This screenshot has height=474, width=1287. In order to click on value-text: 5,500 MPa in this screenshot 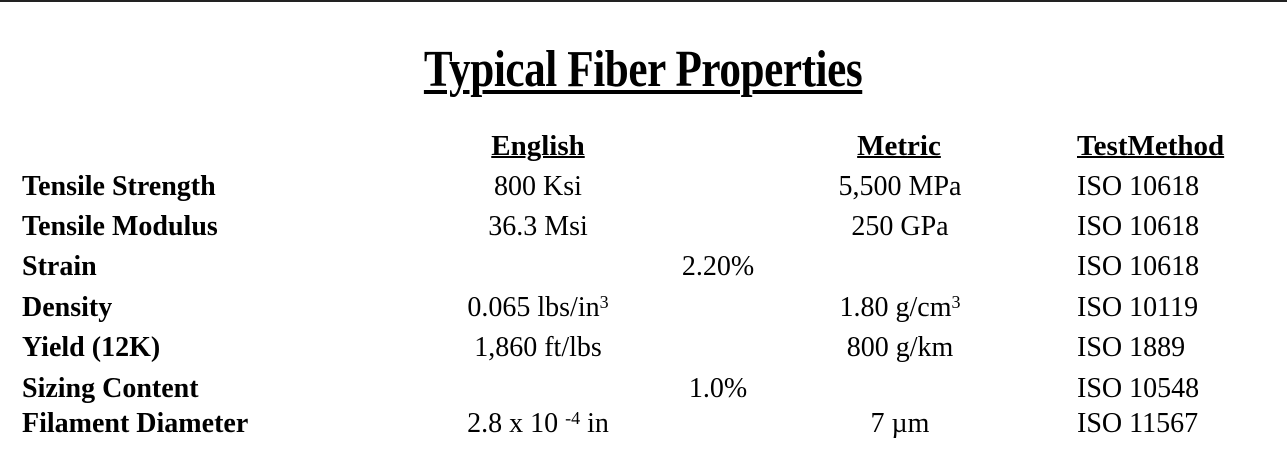, I will do `click(900, 186)`.